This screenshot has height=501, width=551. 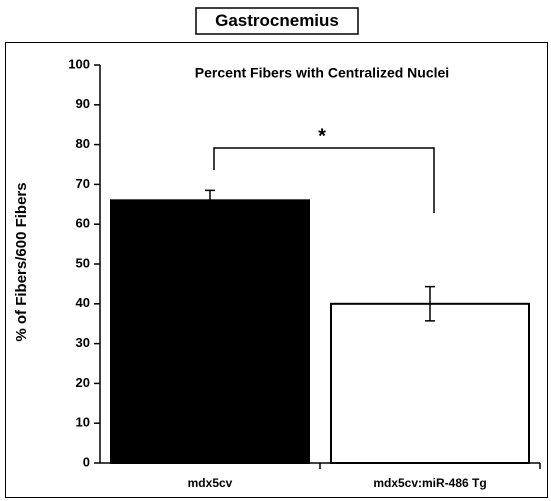 I want to click on y-tick-label: 100, so click(x=79, y=63).